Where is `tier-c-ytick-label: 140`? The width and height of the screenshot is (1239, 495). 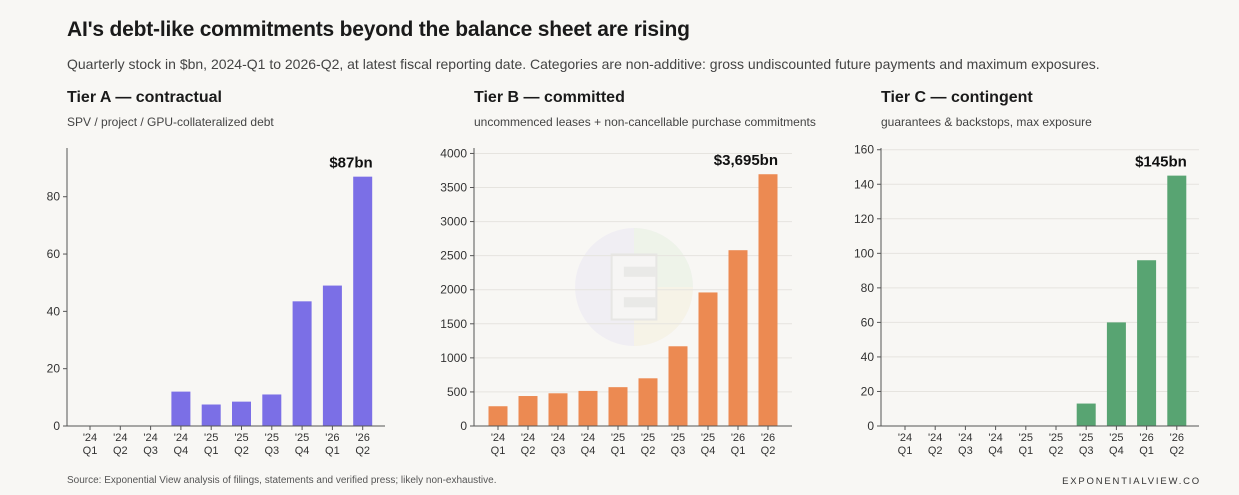 tier-c-ytick-label: 140 is located at coordinates (864, 184).